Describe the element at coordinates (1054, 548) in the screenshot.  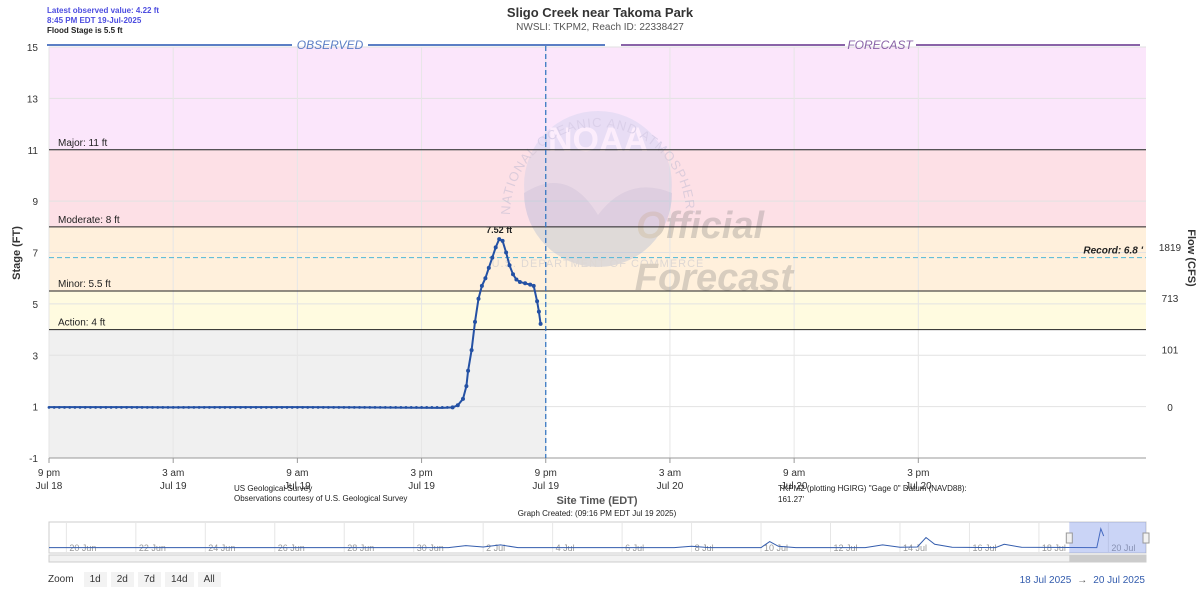
I see `navigator-date-label: 18 Jul` at that location.